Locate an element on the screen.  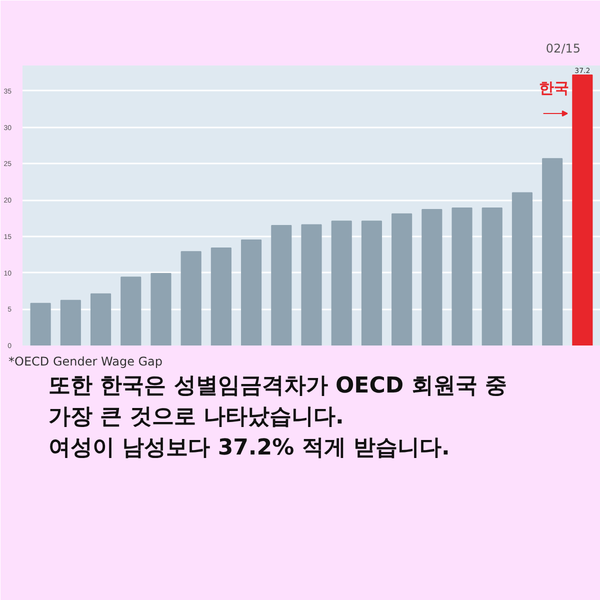
annotation: 한국 is located at coordinates (553, 87).